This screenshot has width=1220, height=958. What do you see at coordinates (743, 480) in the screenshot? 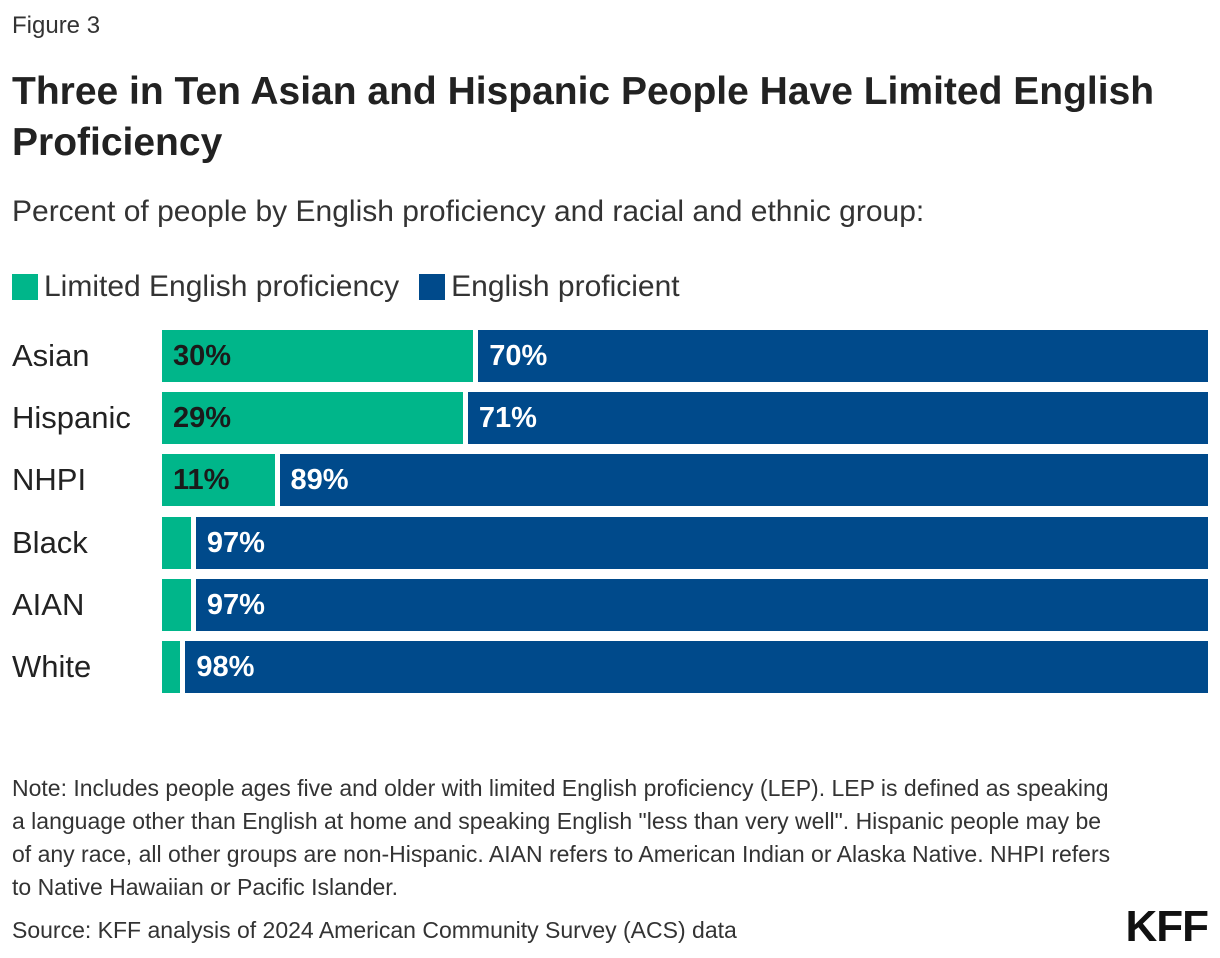
I see `bar-nhpi-english-proficient` at bounding box center [743, 480].